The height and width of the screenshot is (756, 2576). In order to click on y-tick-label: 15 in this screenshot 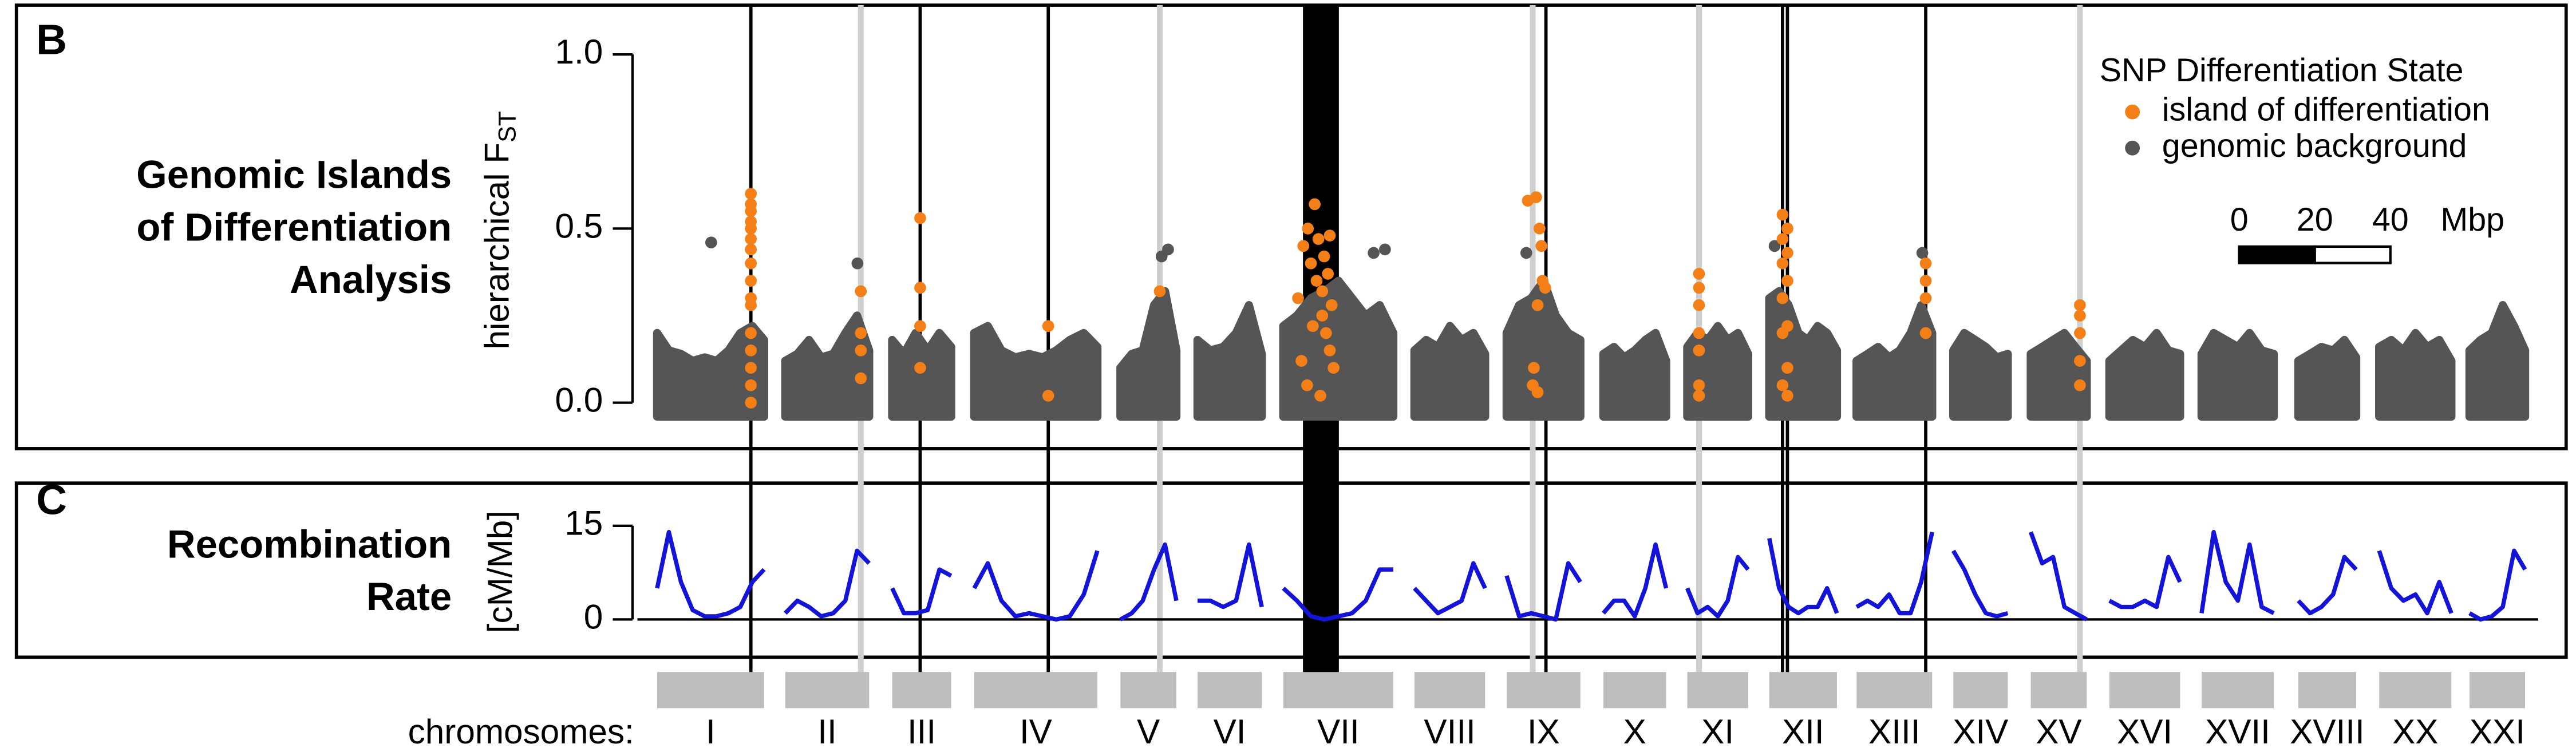, I will do `click(583, 523)`.